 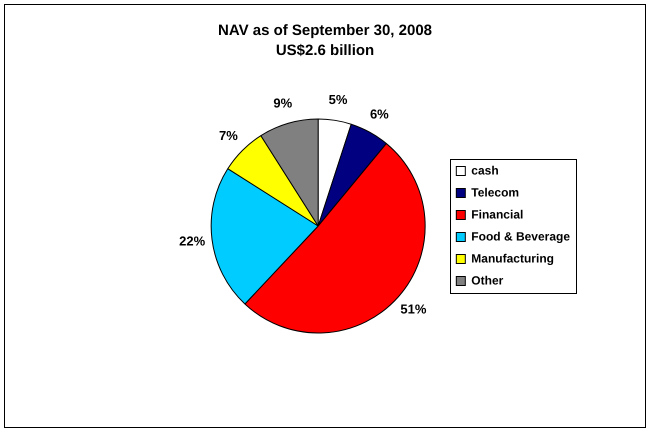 What do you see at coordinates (413, 309) in the screenshot?
I see `data-label: 51%` at bounding box center [413, 309].